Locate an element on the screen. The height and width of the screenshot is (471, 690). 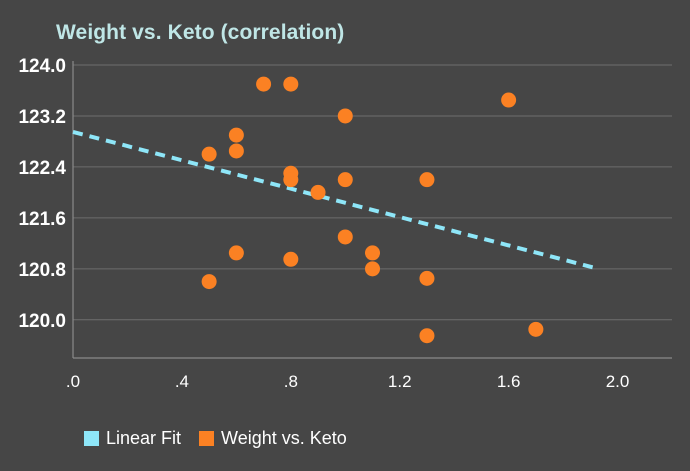
y-tick-label: 124.0 is located at coordinates (42, 66).